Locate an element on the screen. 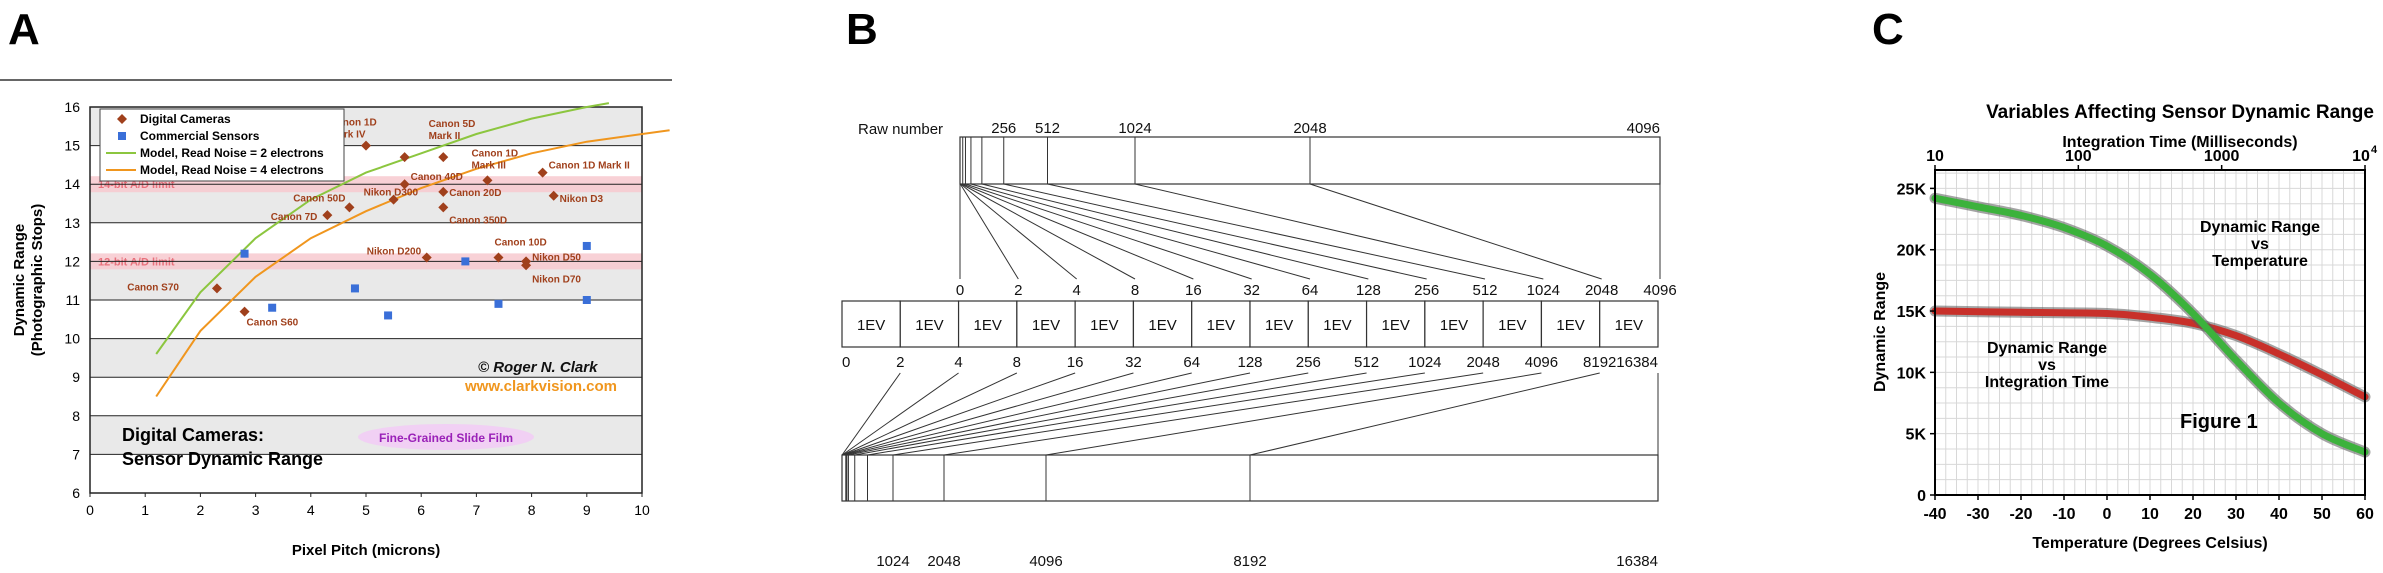 Image resolution: width=2383 pixels, height=573 pixels. legend-entry: Commercial Sensors is located at coordinates (200, 136).